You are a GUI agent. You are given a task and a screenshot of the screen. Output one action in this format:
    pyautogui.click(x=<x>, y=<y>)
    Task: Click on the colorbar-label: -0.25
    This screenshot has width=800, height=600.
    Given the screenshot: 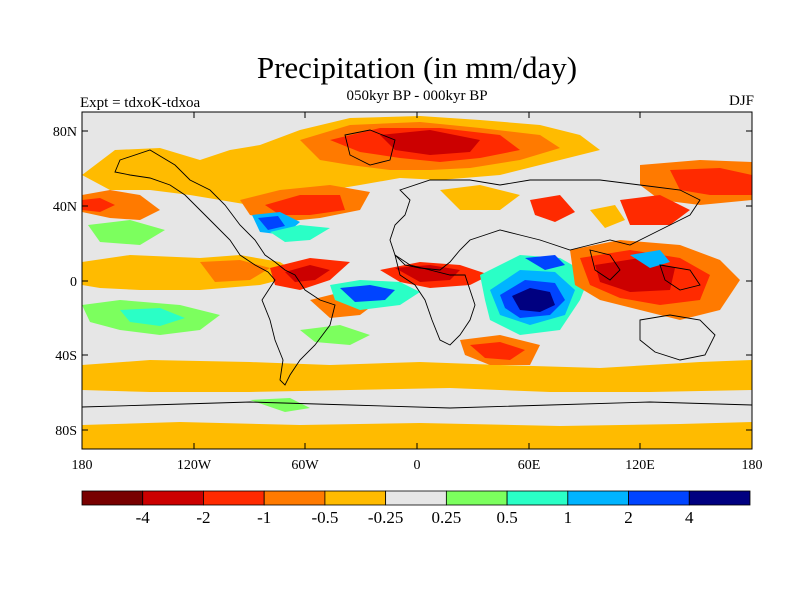 What is the action you would take?
    pyautogui.click(x=385, y=517)
    